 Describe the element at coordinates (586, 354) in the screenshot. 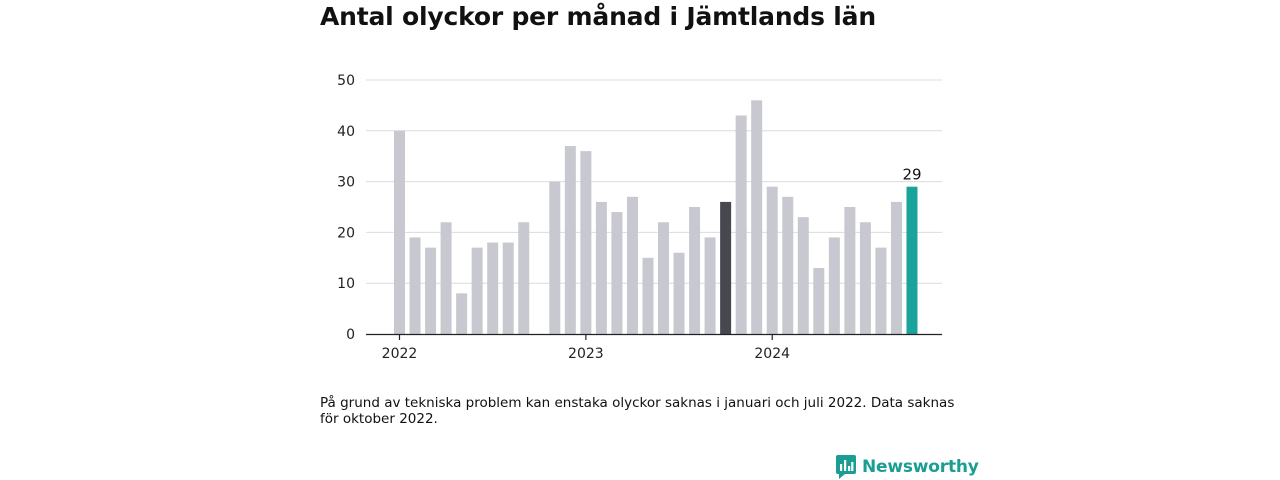

I see `x-tick-label: 2023` at that location.